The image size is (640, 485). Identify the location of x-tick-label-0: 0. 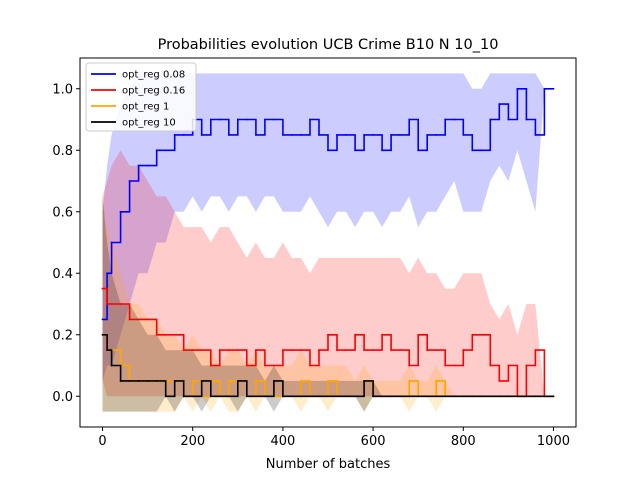
(102, 441).